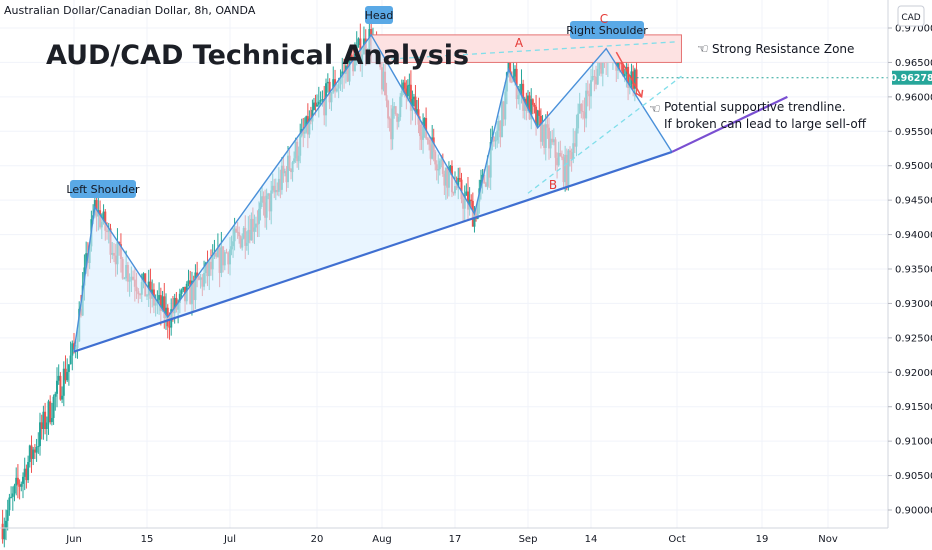 This screenshot has width=932, height=550. What do you see at coordinates (147, 539) in the screenshot?
I see `time-tick-label: 15` at bounding box center [147, 539].